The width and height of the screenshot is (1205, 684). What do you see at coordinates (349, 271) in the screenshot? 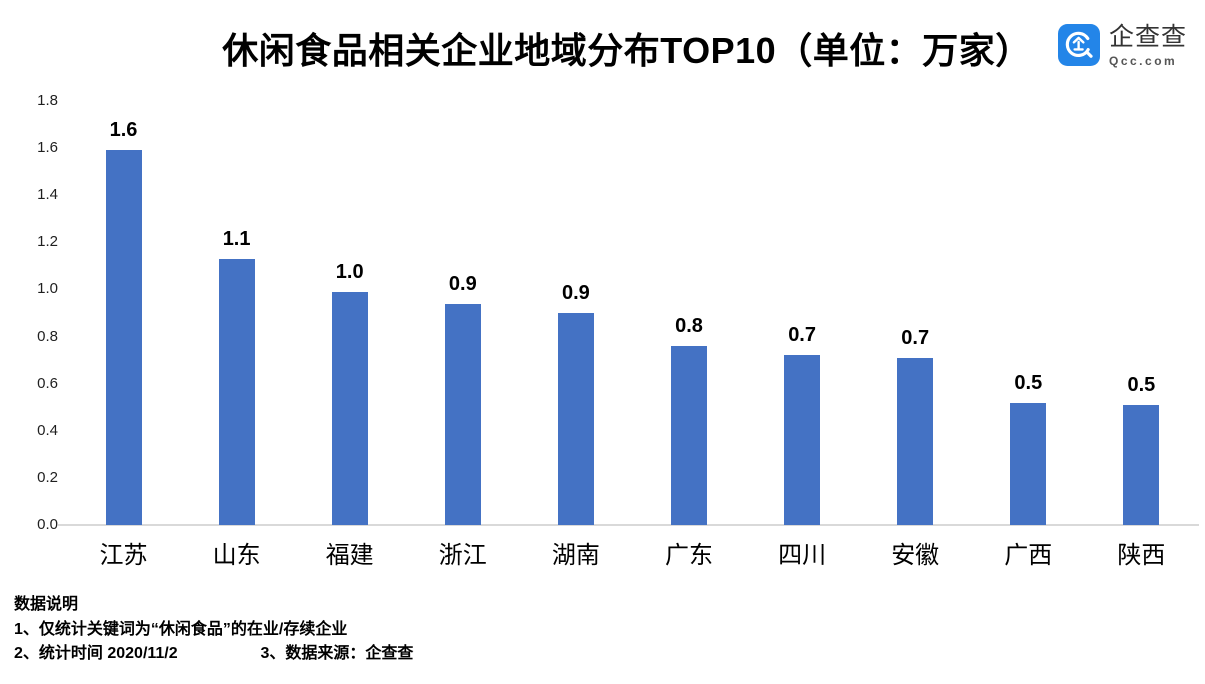
I see `bar-value-label: 1.0` at bounding box center [349, 271].